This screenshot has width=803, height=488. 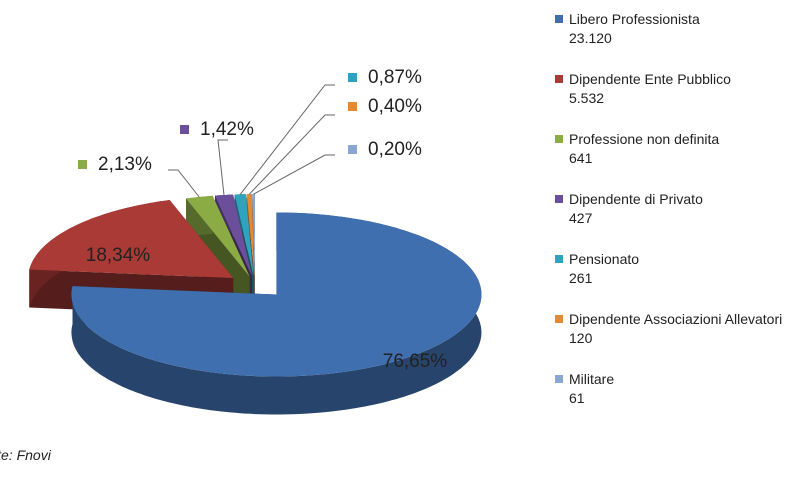 I want to click on legend-count: 5.532, so click(x=587, y=98).